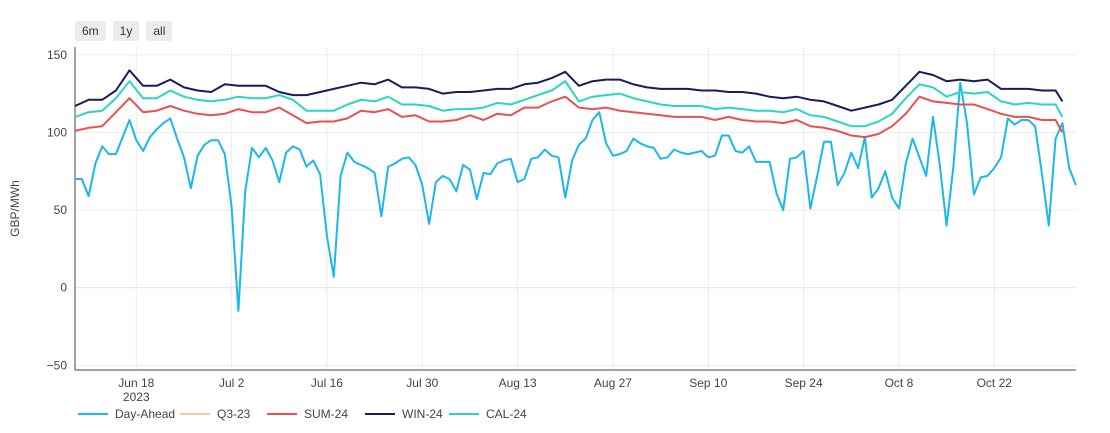 This screenshot has width=1110, height=433. I want to click on legend-label: WIN-24, so click(422, 414).